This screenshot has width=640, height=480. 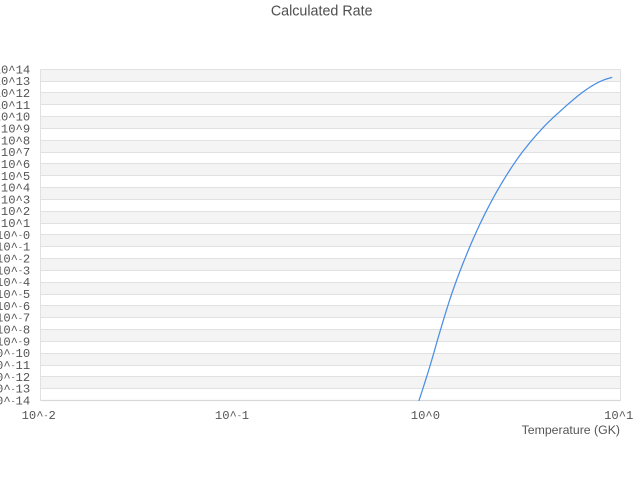 I want to click on svg-text: 10^-9, so click(x=15, y=342).